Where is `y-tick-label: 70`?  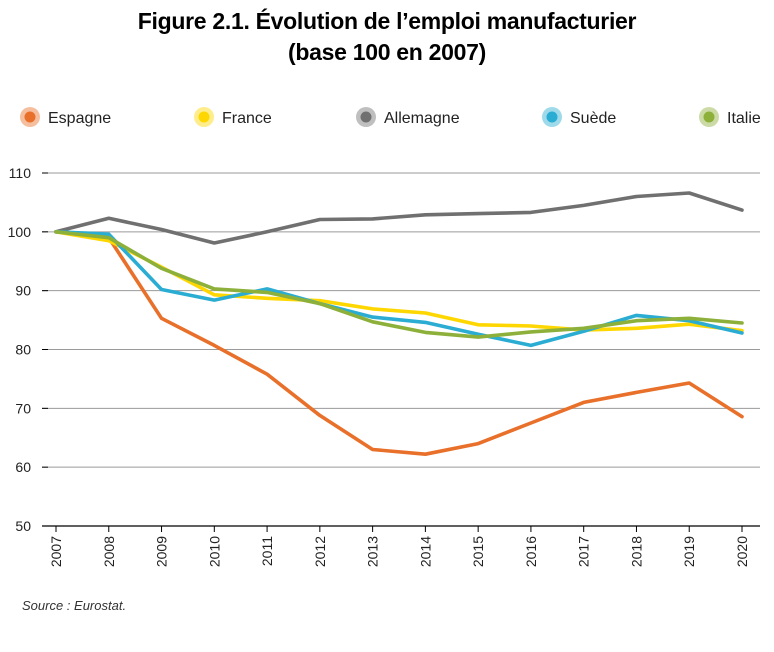 y-tick-label: 70 is located at coordinates (23, 408).